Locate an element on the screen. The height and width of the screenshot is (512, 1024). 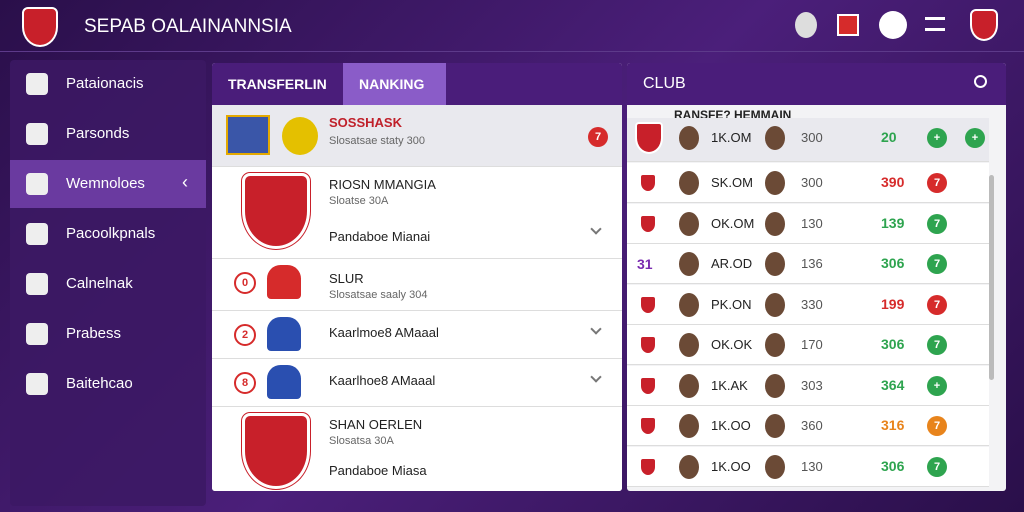
tab-label: TRANSFERLIN is located at coordinates (277, 84).